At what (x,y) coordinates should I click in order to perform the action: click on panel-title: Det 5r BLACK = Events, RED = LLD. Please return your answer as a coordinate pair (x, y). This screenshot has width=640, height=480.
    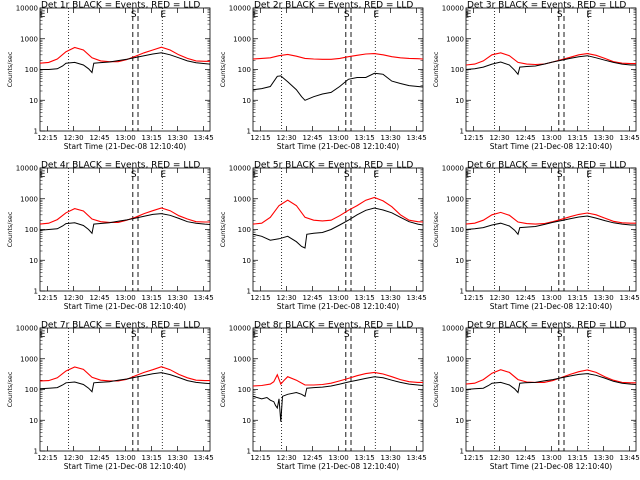
    Looking at the image, I should click on (333, 166).